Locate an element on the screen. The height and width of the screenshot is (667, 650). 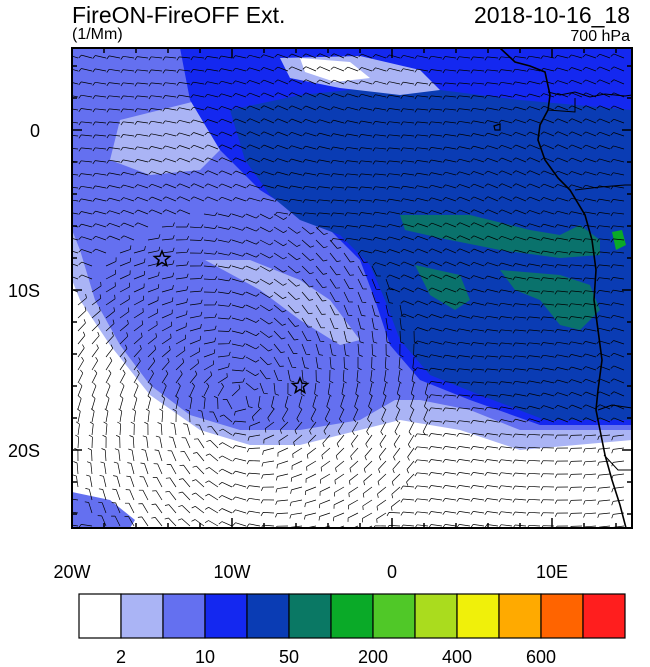
colorbar-label-200: 200 is located at coordinates (373, 657).